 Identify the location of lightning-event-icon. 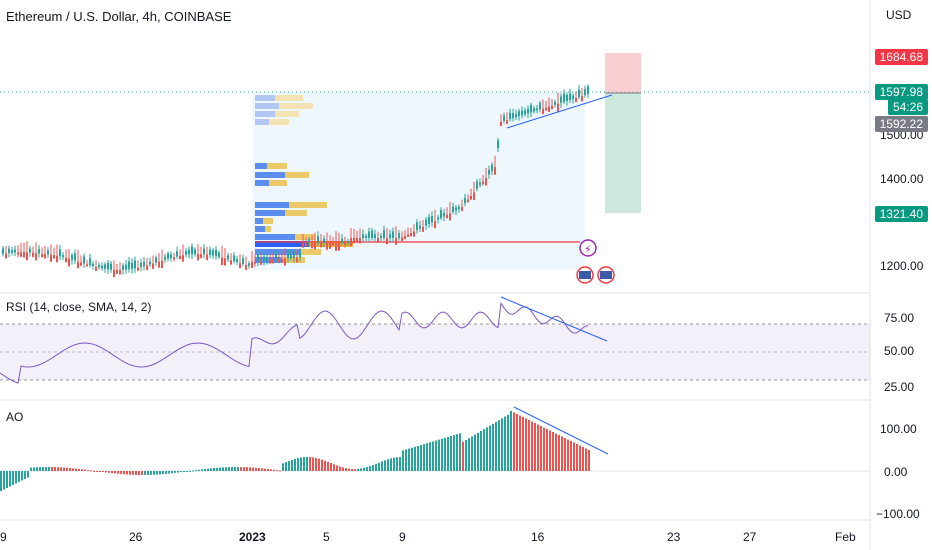
(588, 248).